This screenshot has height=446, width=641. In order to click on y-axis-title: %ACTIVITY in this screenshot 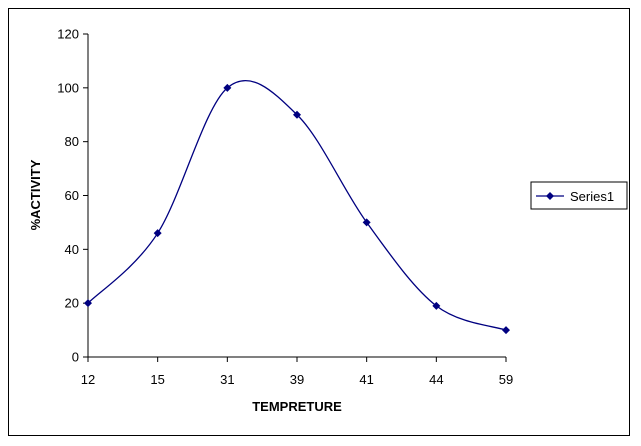, I will do `click(35, 194)`.